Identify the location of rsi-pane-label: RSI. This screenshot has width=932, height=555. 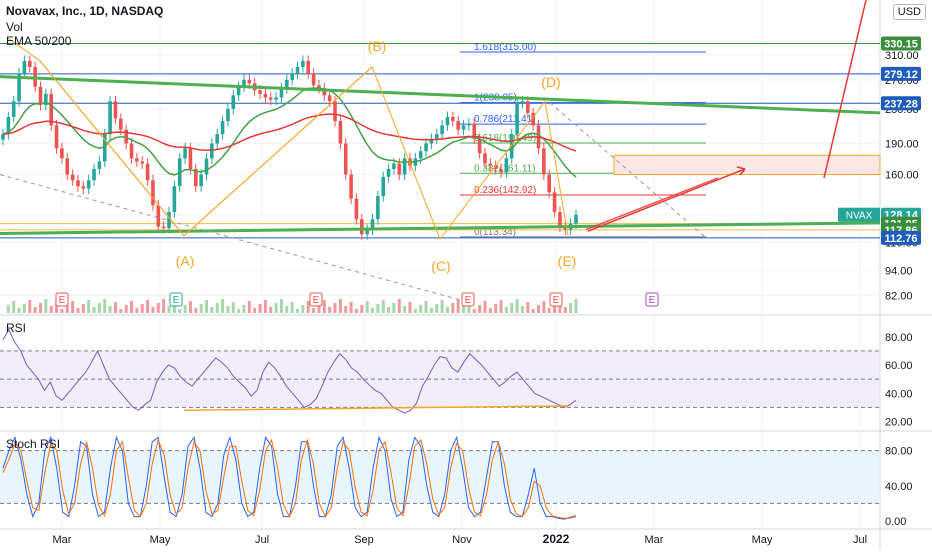
(16, 328).